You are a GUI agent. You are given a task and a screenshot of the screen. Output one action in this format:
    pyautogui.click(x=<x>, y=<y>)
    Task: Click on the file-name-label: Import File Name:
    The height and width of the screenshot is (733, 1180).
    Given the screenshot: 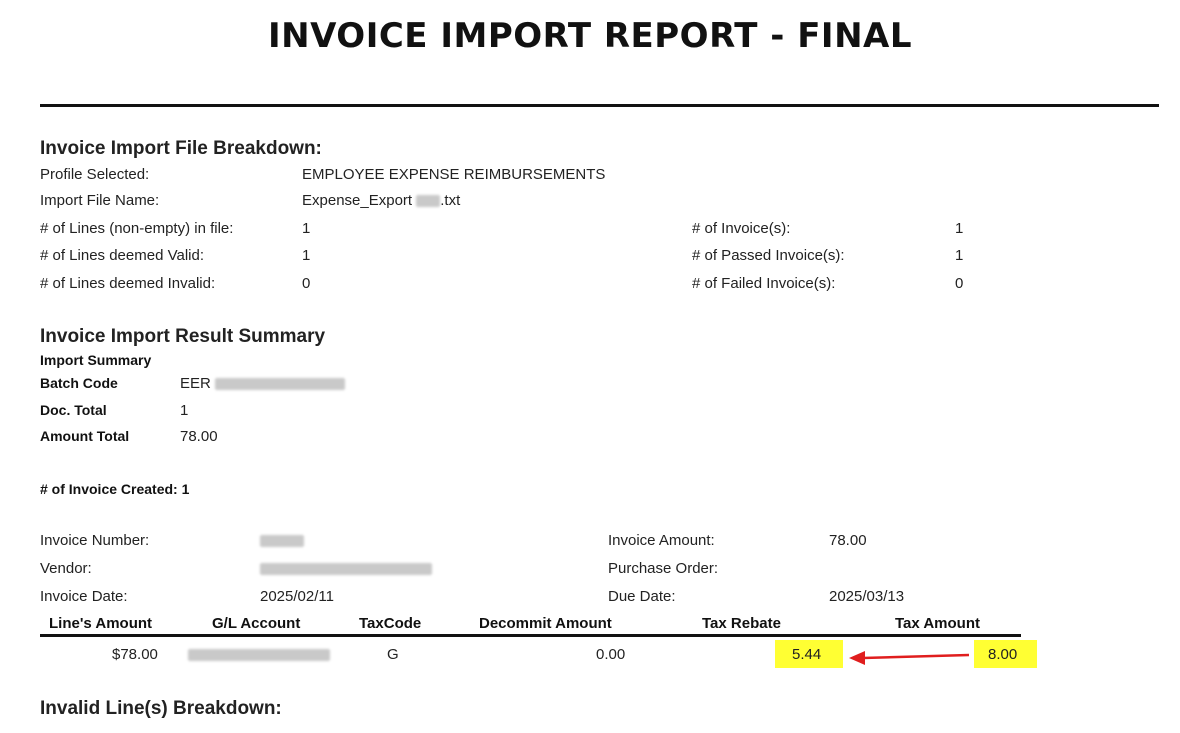 What is the action you would take?
    pyautogui.click(x=100, y=200)
    